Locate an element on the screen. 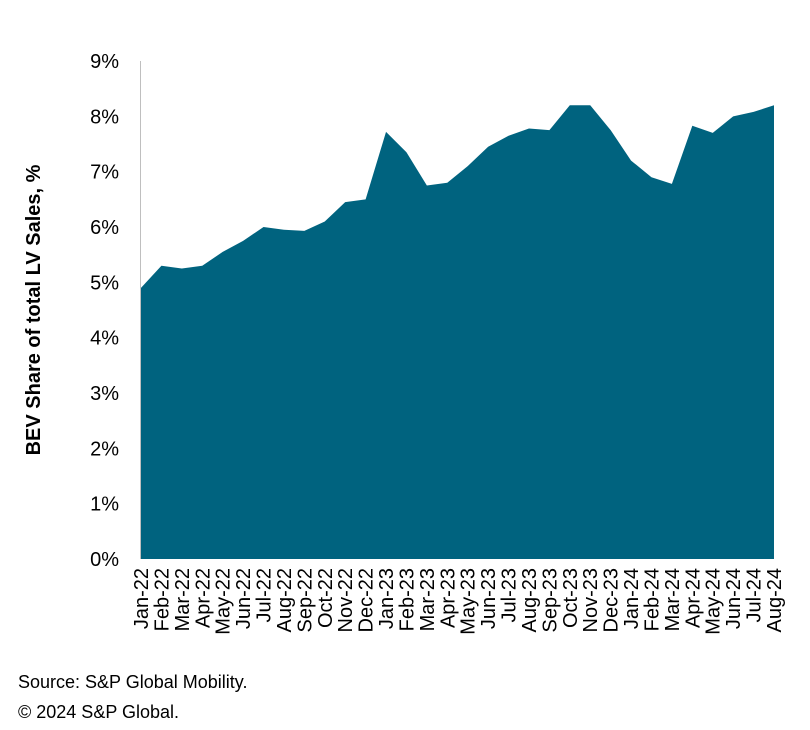  x-tick-label: Aug-24 is located at coordinates (775, 600).